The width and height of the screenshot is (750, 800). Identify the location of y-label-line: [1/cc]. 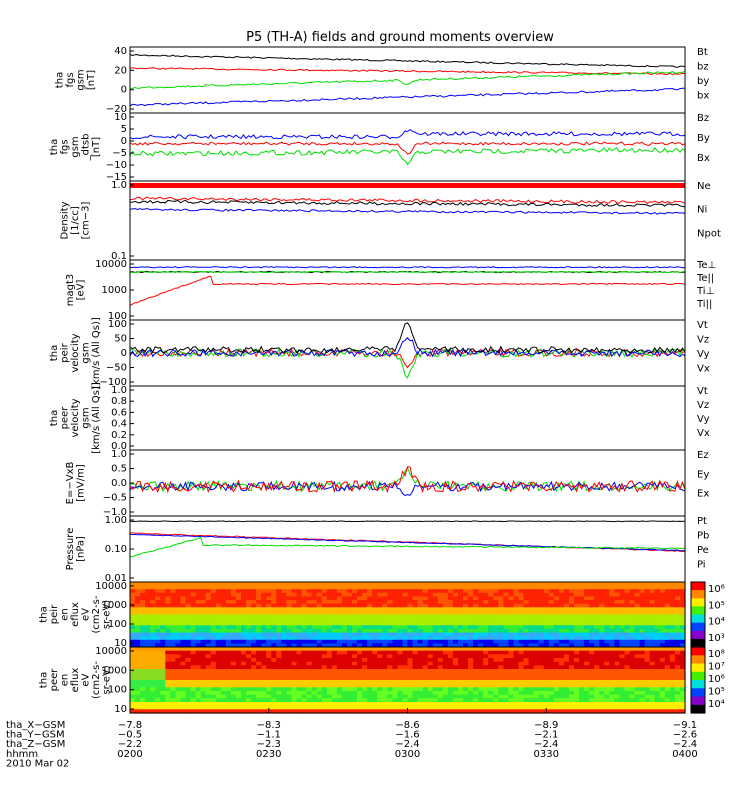
(75, 220).